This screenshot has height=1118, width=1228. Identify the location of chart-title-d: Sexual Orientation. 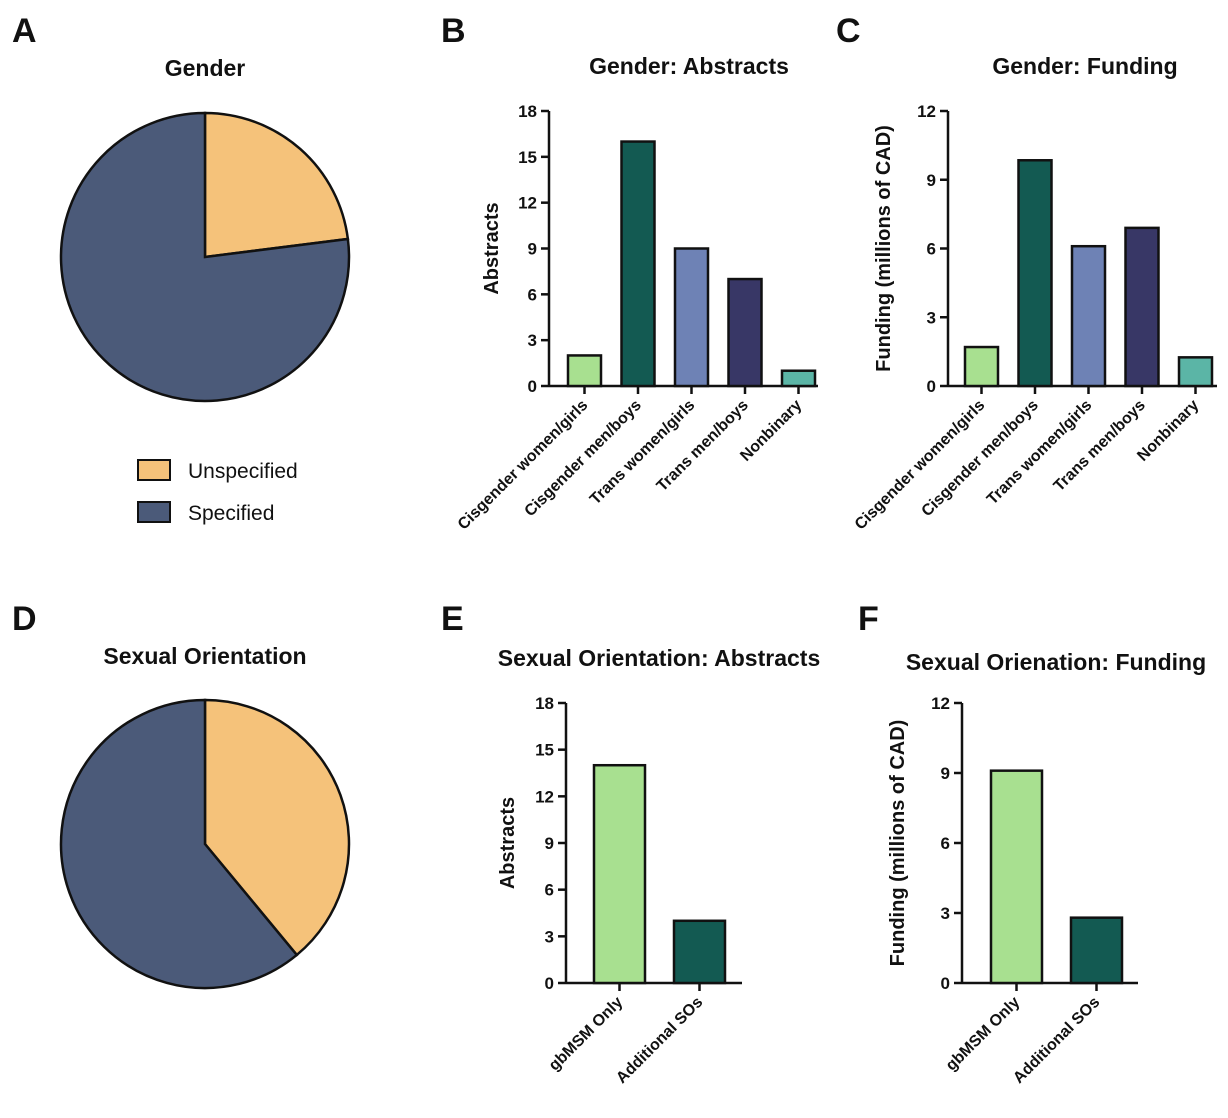
(204, 656).